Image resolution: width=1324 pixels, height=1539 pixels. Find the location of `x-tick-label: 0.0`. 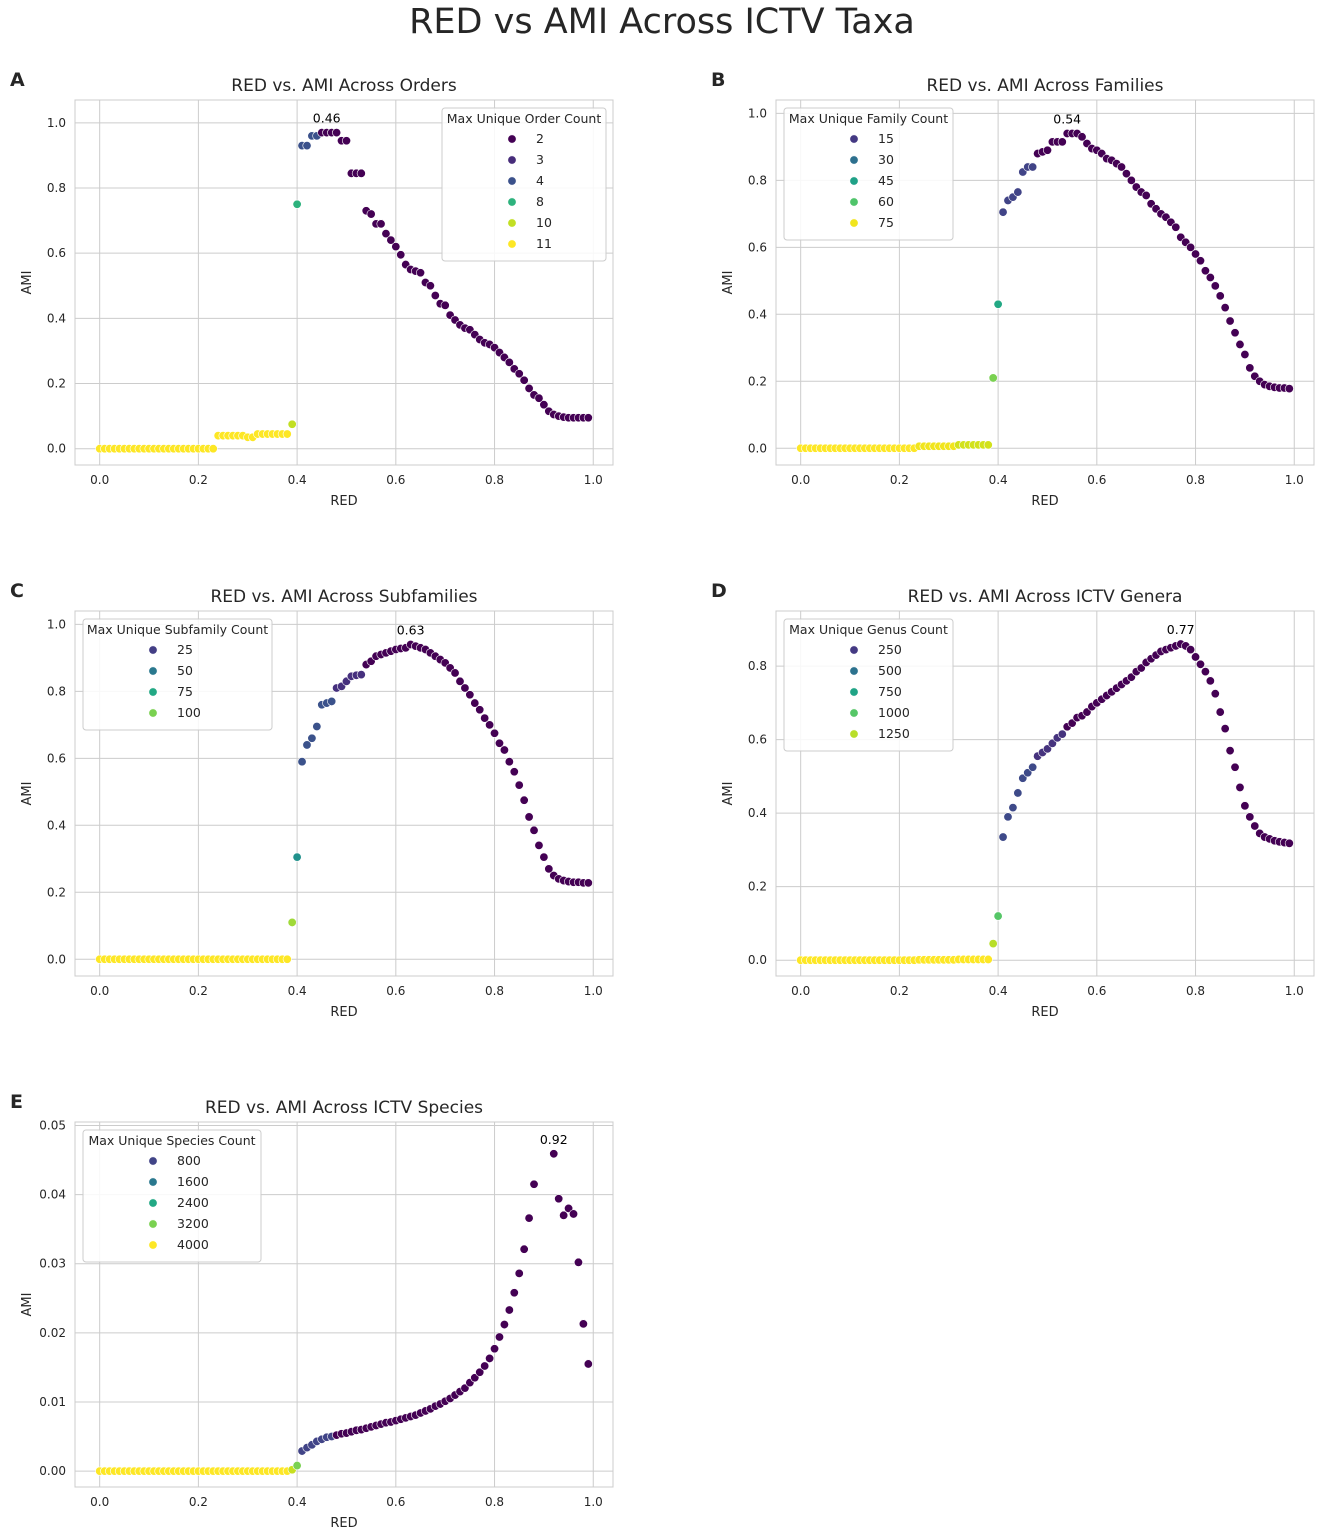

x-tick-label: 0.0 is located at coordinates (99, 1502).